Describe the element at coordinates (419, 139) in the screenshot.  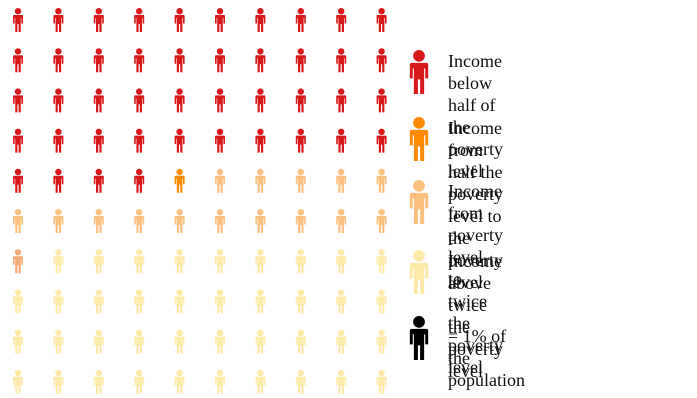
I see `person-icon-half-to-poverty` at that location.